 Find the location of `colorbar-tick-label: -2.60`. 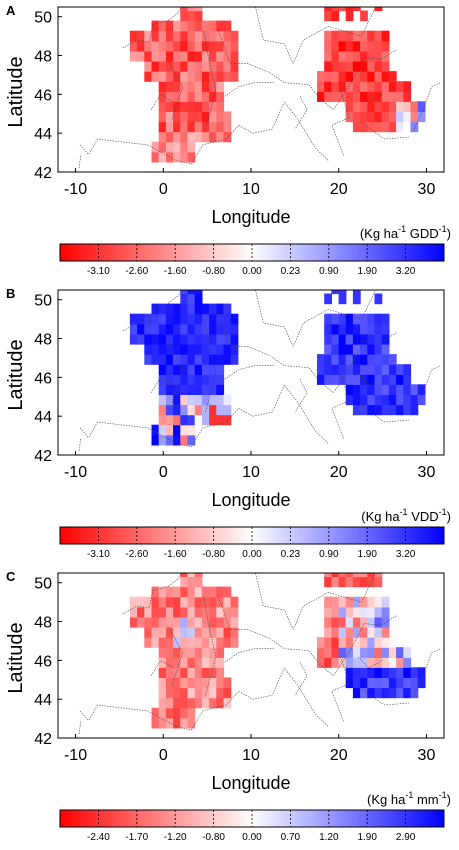

colorbar-tick-label: -2.60 is located at coordinates (136, 554).